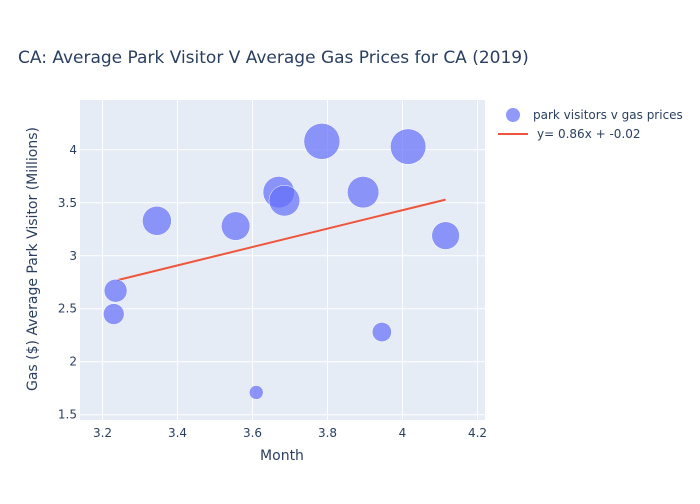  I want to click on x-tick-label: 3.6, so click(252, 433).